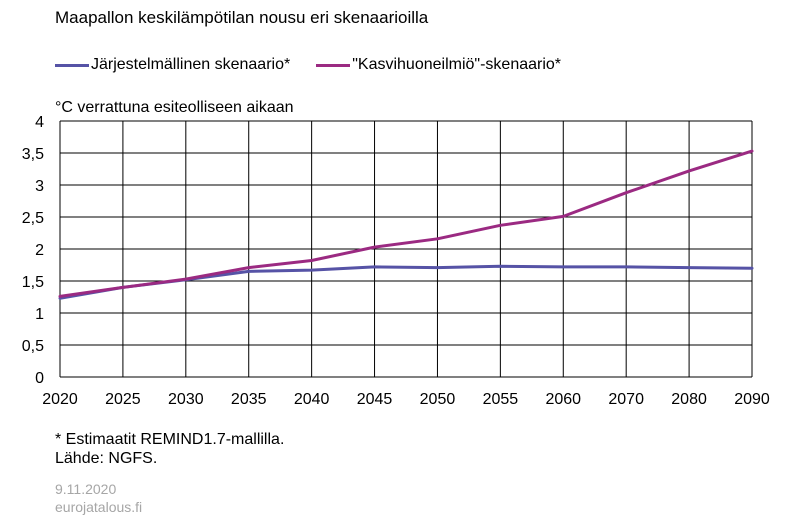 The height and width of the screenshot is (523, 800). What do you see at coordinates (39, 314) in the screenshot?
I see `y-tick-label: 1` at bounding box center [39, 314].